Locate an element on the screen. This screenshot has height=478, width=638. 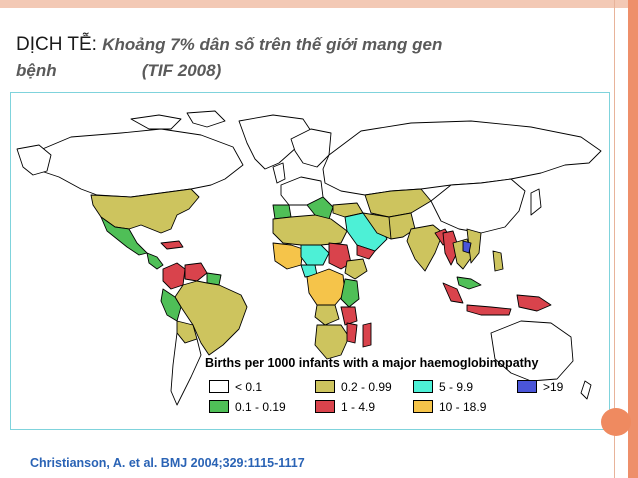
region-pakistan is located at coordinates (402, 226).